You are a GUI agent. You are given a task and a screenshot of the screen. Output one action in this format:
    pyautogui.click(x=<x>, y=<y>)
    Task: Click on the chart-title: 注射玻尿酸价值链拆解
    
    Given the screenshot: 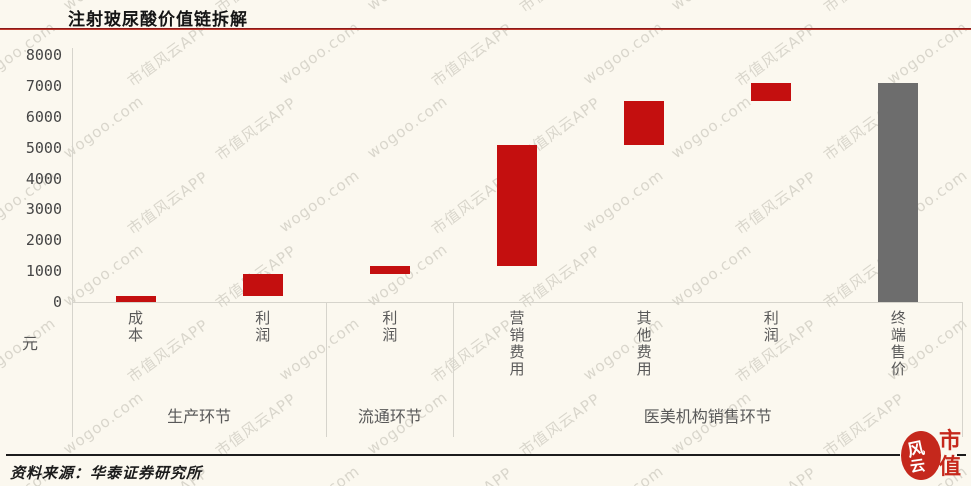 What is the action you would take?
    pyautogui.click(x=158, y=20)
    